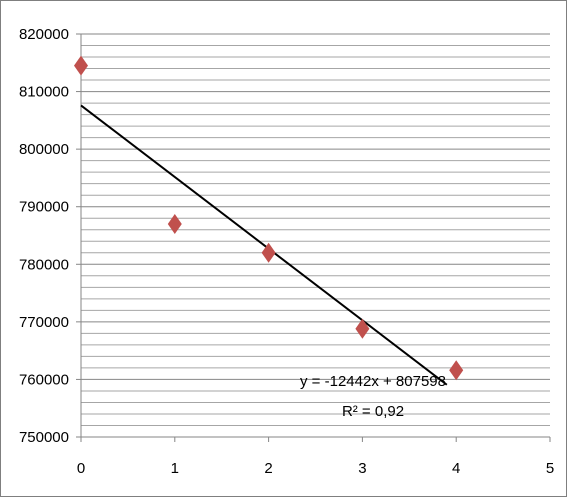  I want to click on x-tick-label: 3, so click(362, 468).